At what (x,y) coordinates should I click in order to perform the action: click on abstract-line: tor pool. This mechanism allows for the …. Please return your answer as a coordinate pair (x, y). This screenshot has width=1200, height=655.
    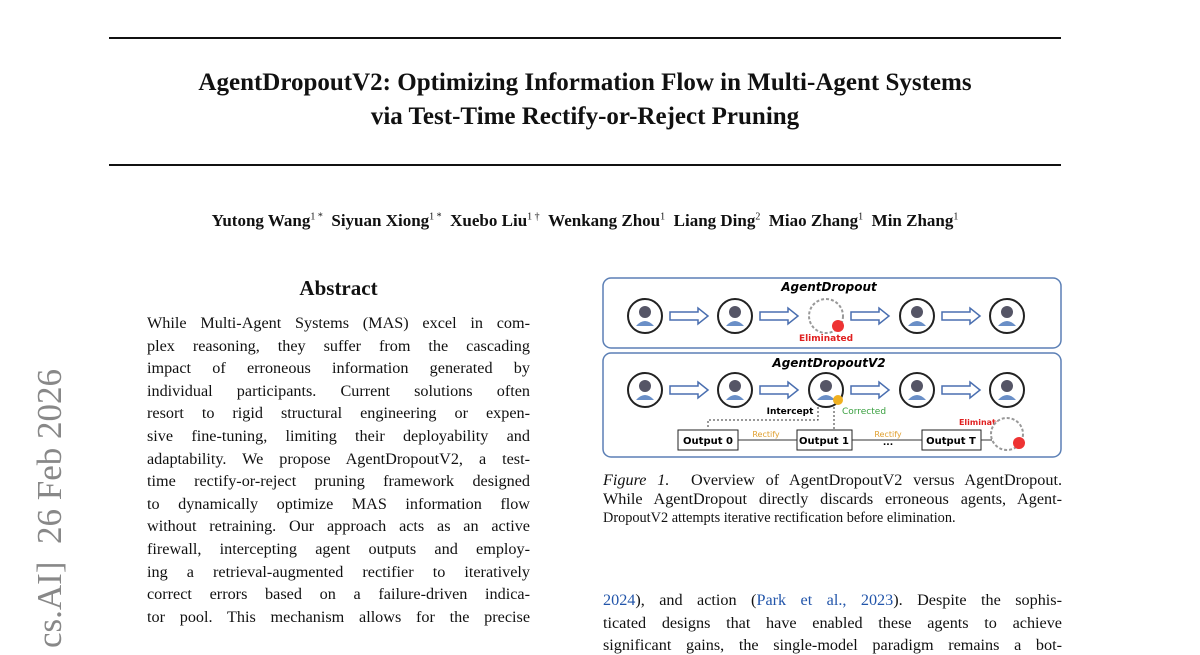
    Looking at the image, I should click on (338, 616).